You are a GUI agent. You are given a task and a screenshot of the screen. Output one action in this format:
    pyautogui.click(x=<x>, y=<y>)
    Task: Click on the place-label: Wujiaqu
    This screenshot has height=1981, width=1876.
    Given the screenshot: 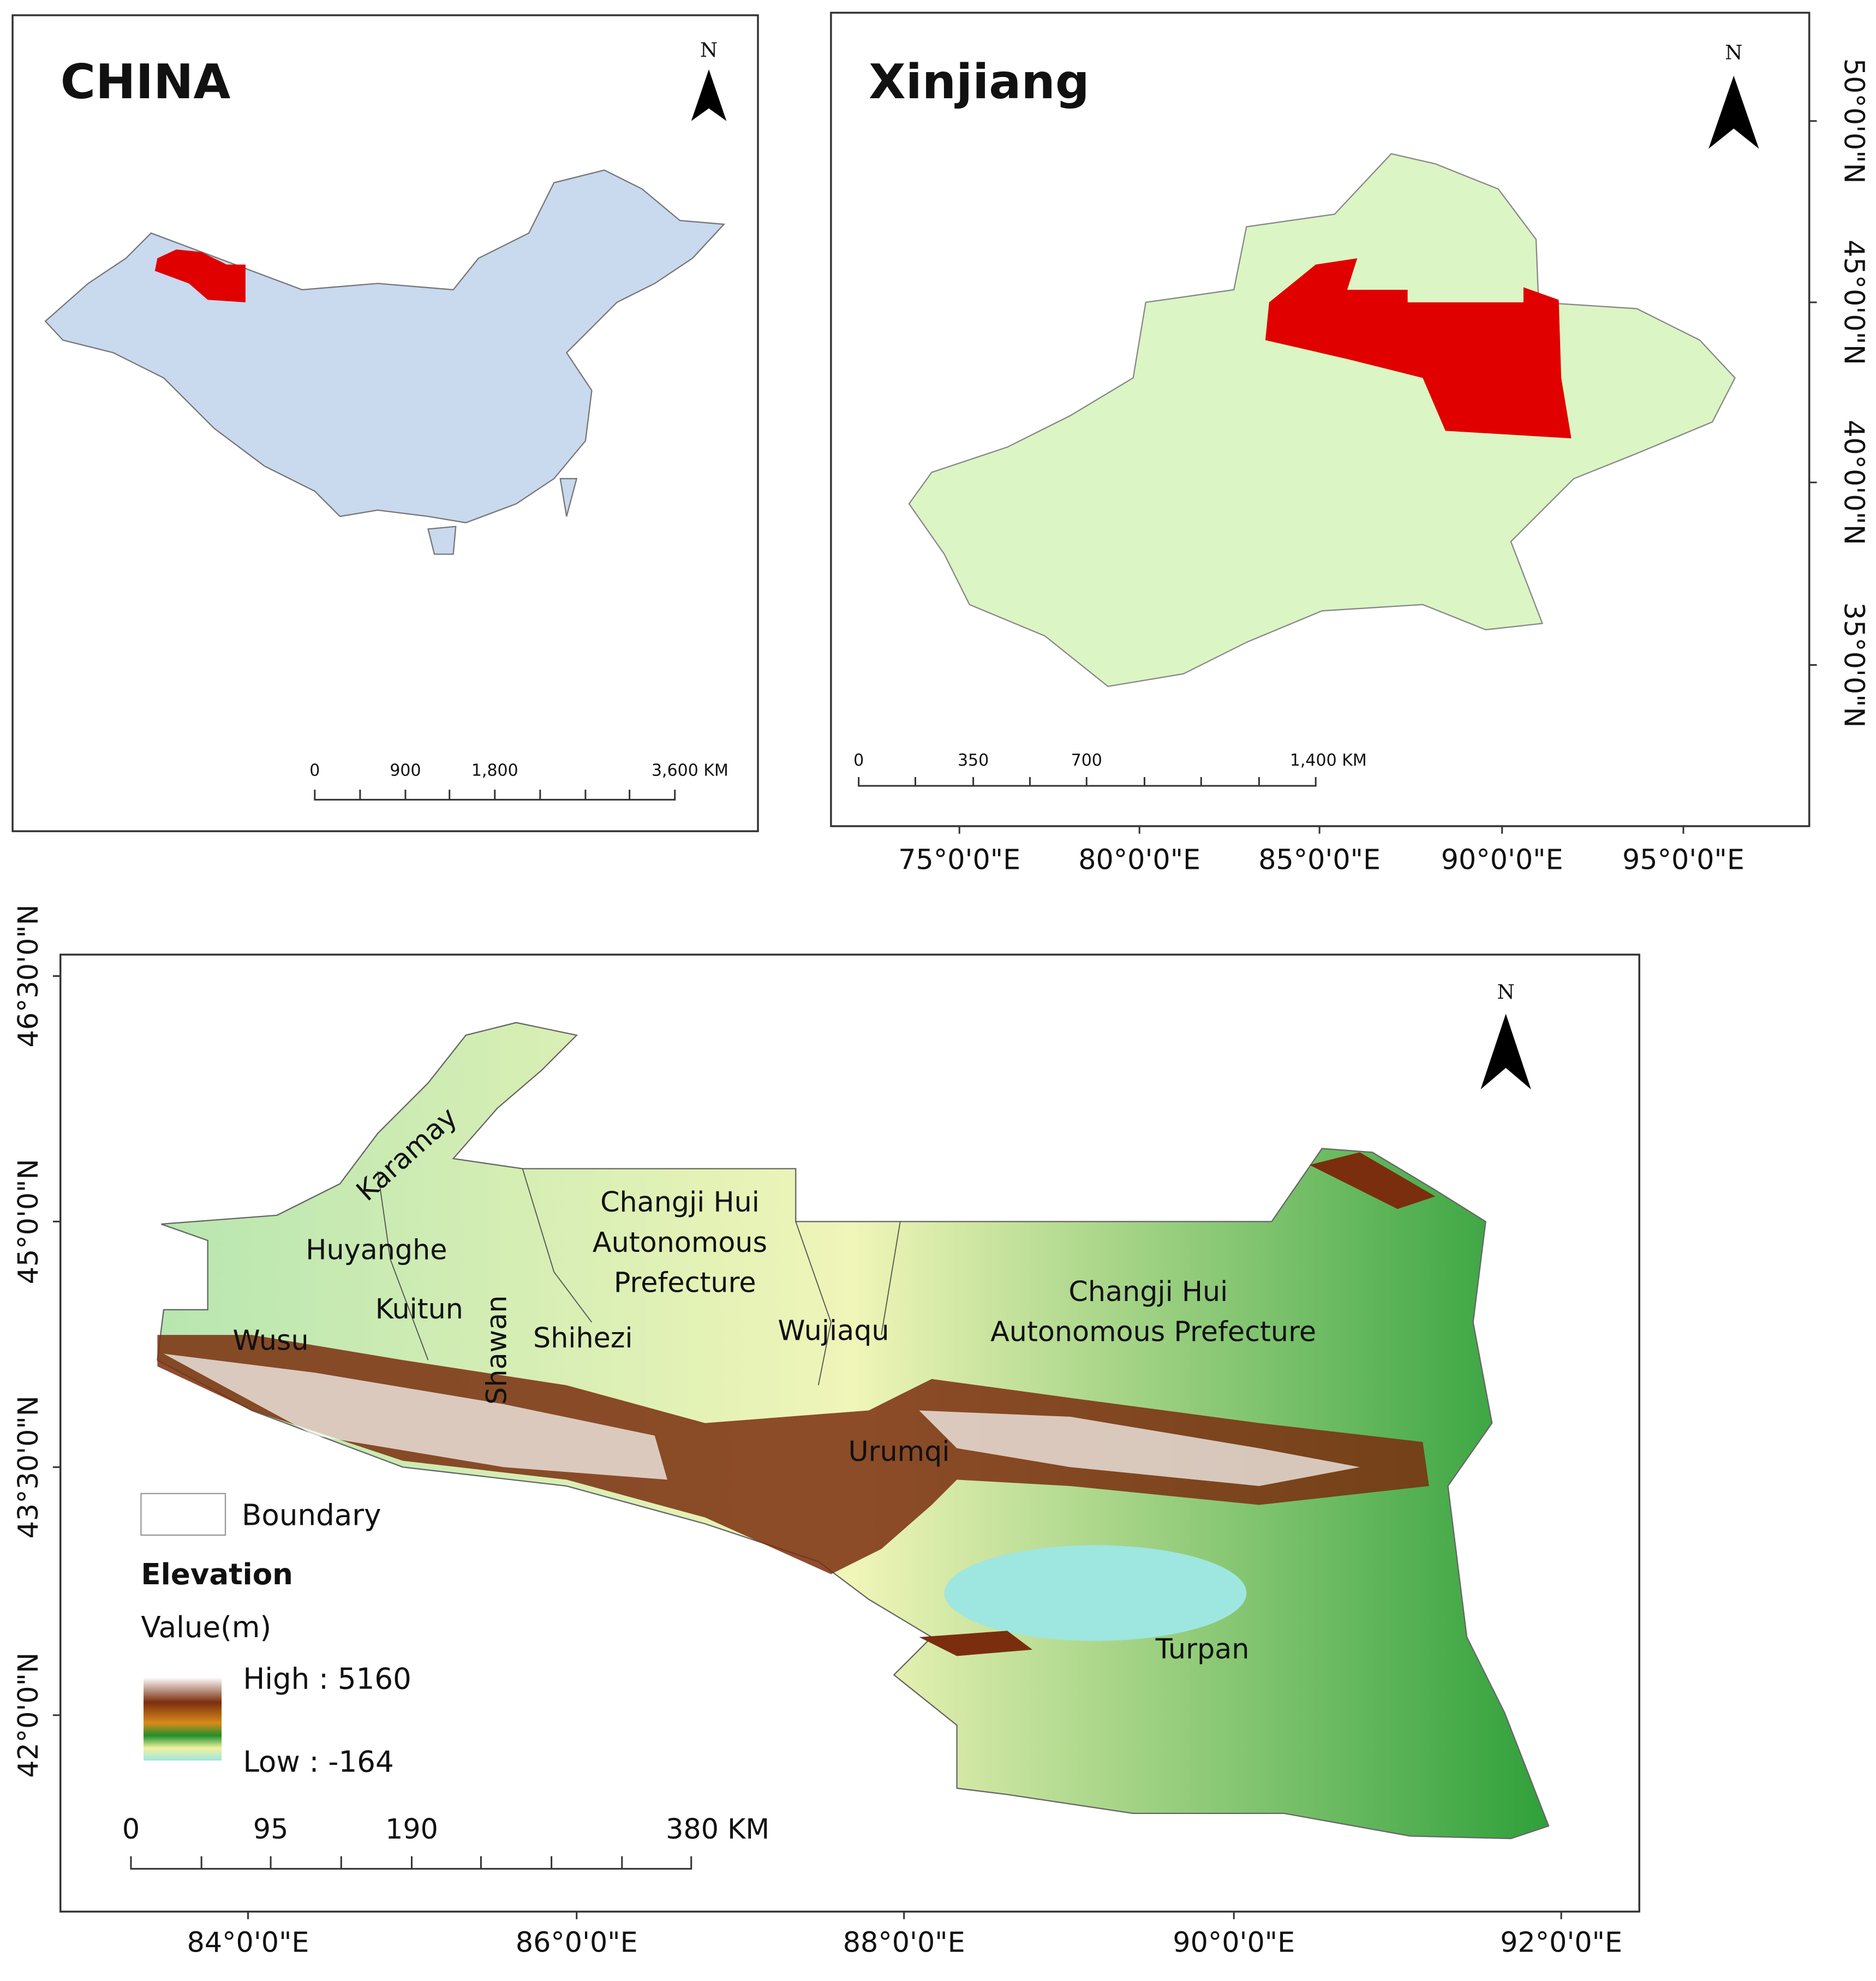 What is the action you would take?
    pyautogui.click(x=833, y=1330)
    